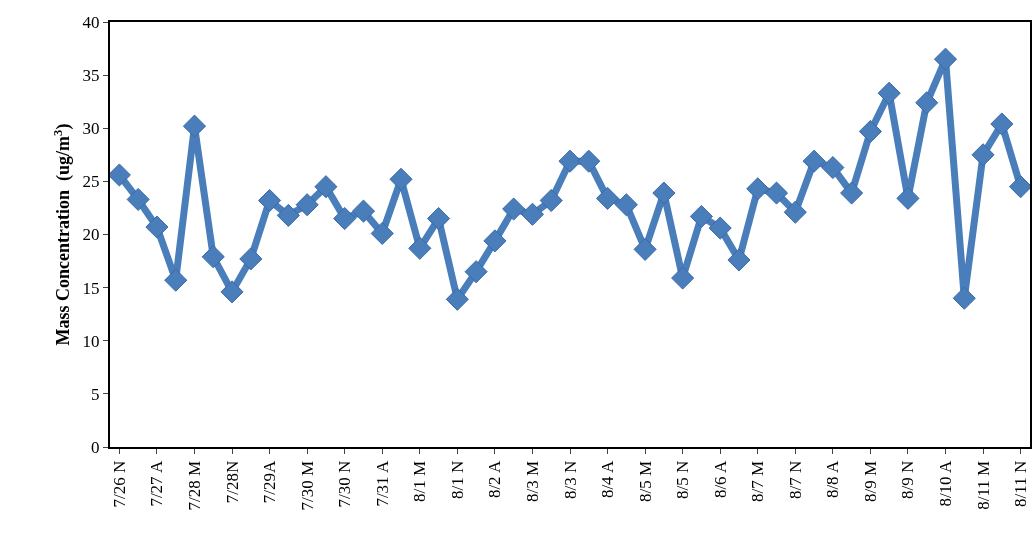 The width and height of the screenshot is (1035, 540). What do you see at coordinates (758, 481) in the screenshot?
I see `x-tick-label: 8/7 M` at bounding box center [758, 481].